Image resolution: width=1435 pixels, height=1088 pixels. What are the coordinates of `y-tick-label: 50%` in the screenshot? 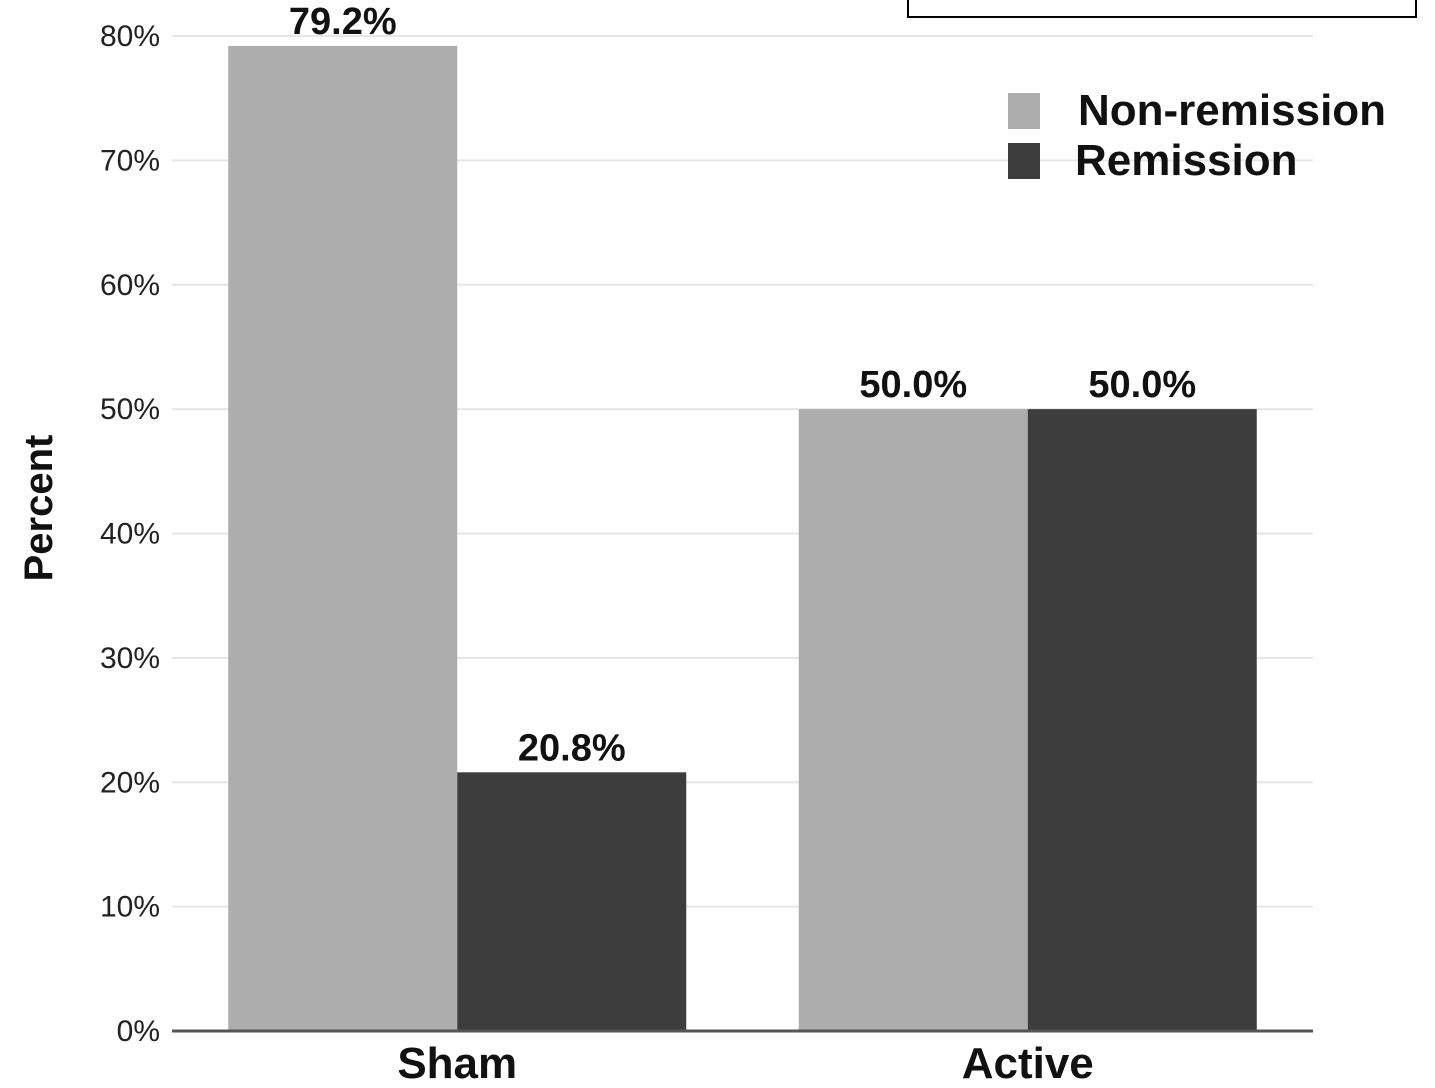 It's located at (130, 409).